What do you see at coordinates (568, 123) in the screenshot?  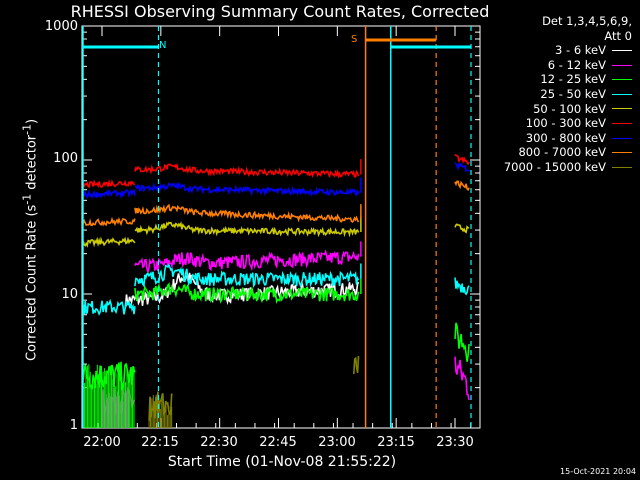 I see `legend-entry: 100 - 300 keV` at bounding box center [568, 123].